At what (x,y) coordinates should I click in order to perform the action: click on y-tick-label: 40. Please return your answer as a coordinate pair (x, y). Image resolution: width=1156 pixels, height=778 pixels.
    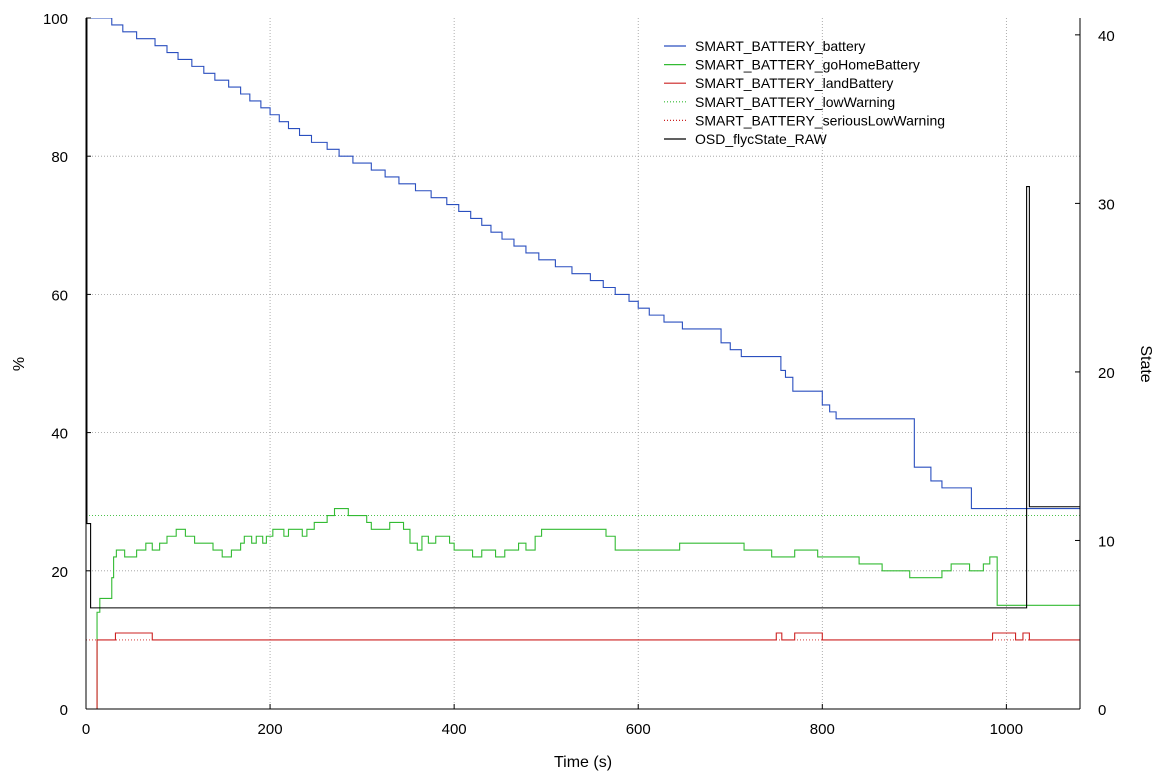
    Looking at the image, I should click on (59, 434).